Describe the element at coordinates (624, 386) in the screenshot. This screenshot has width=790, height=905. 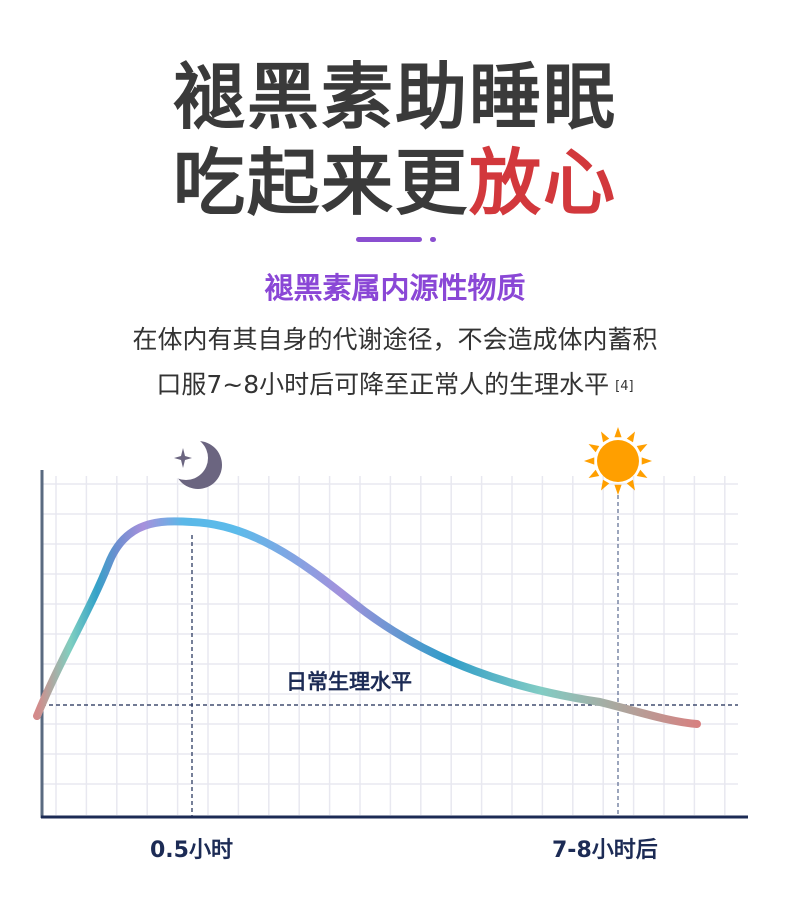
I see `reference-mark: [4]` at that location.